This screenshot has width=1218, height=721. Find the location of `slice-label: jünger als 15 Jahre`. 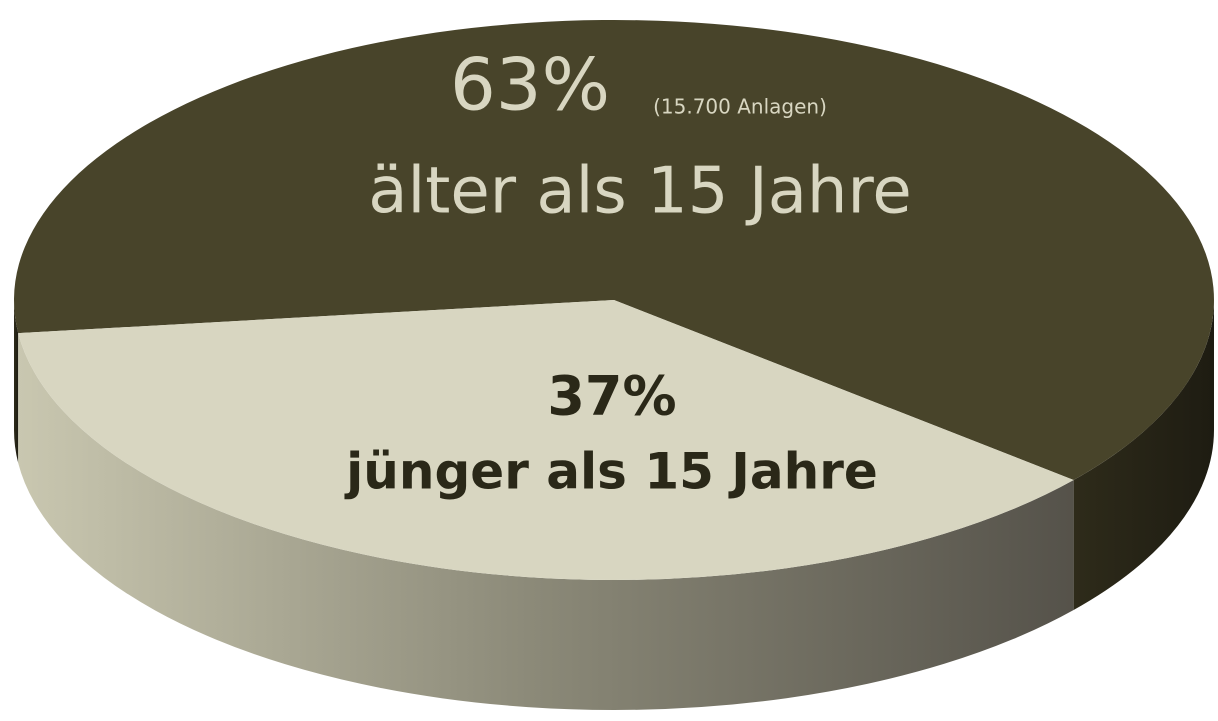

slice-label: jünger als 15 Jahre is located at coordinates (611, 472).